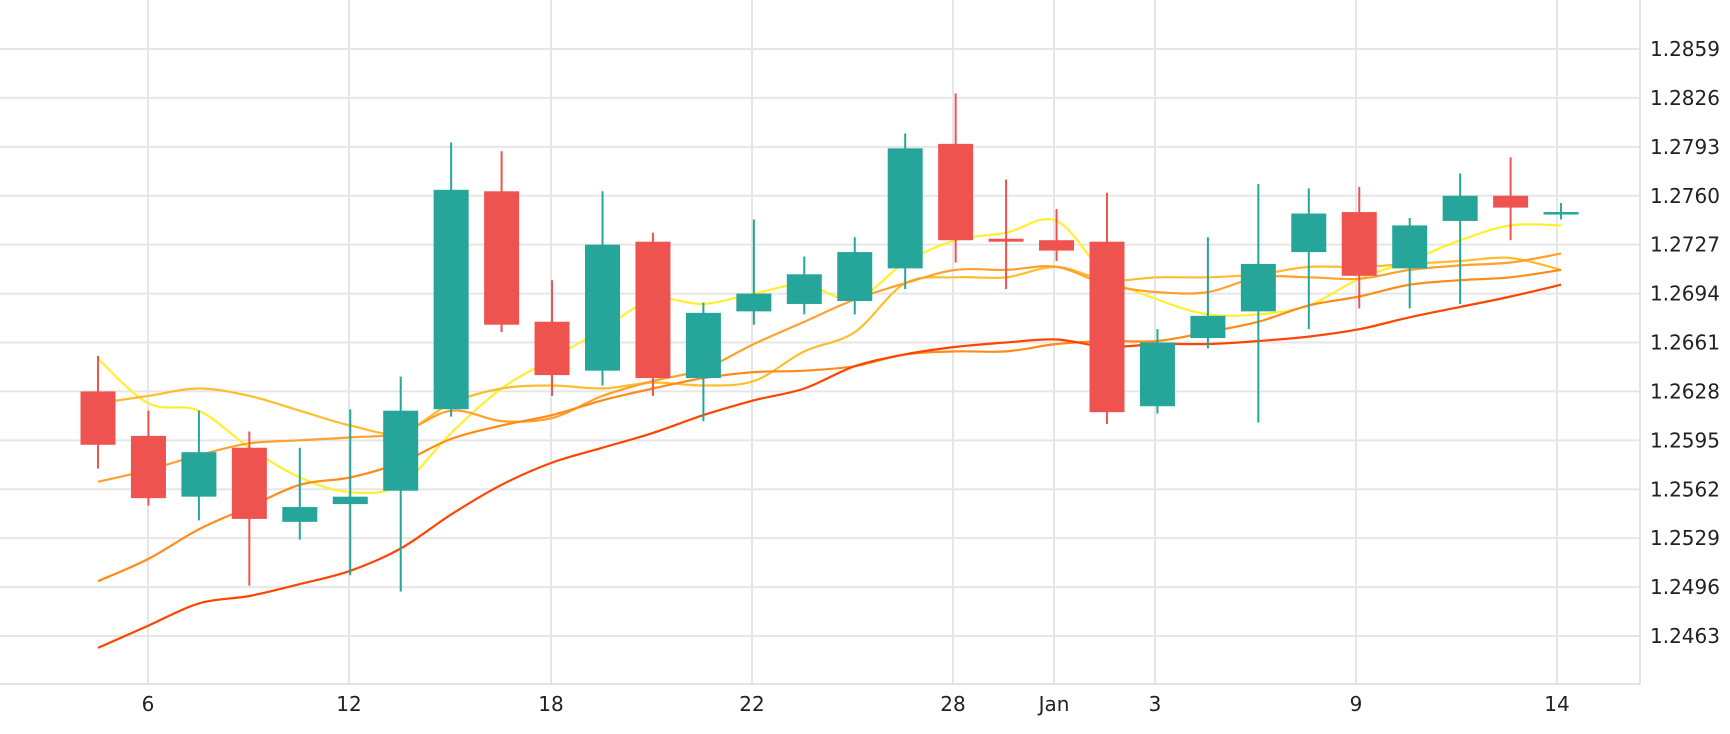 The width and height of the screenshot is (1730, 734). I want to click on y-tick-label: 1.2661, so click(1685, 343).